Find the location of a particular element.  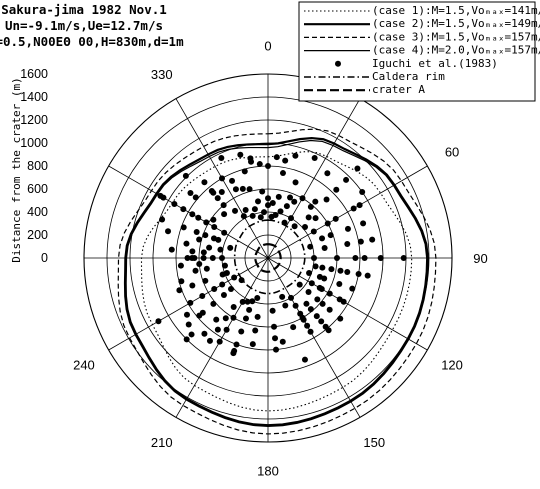

radial-tick-labels: 0 200 400 600 800 1000 1200 1400 1600 is located at coordinates (34, 166).